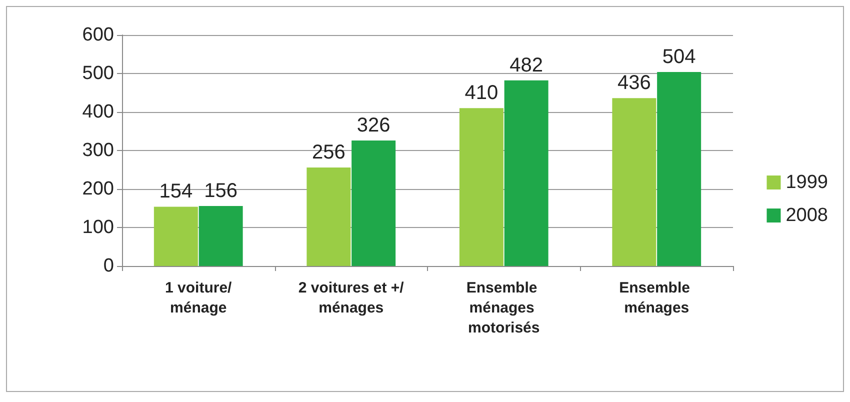 This screenshot has height=402, width=850. Describe the element at coordinates (481, 93) in the screenshot. I see `data-label: 410` at that location.